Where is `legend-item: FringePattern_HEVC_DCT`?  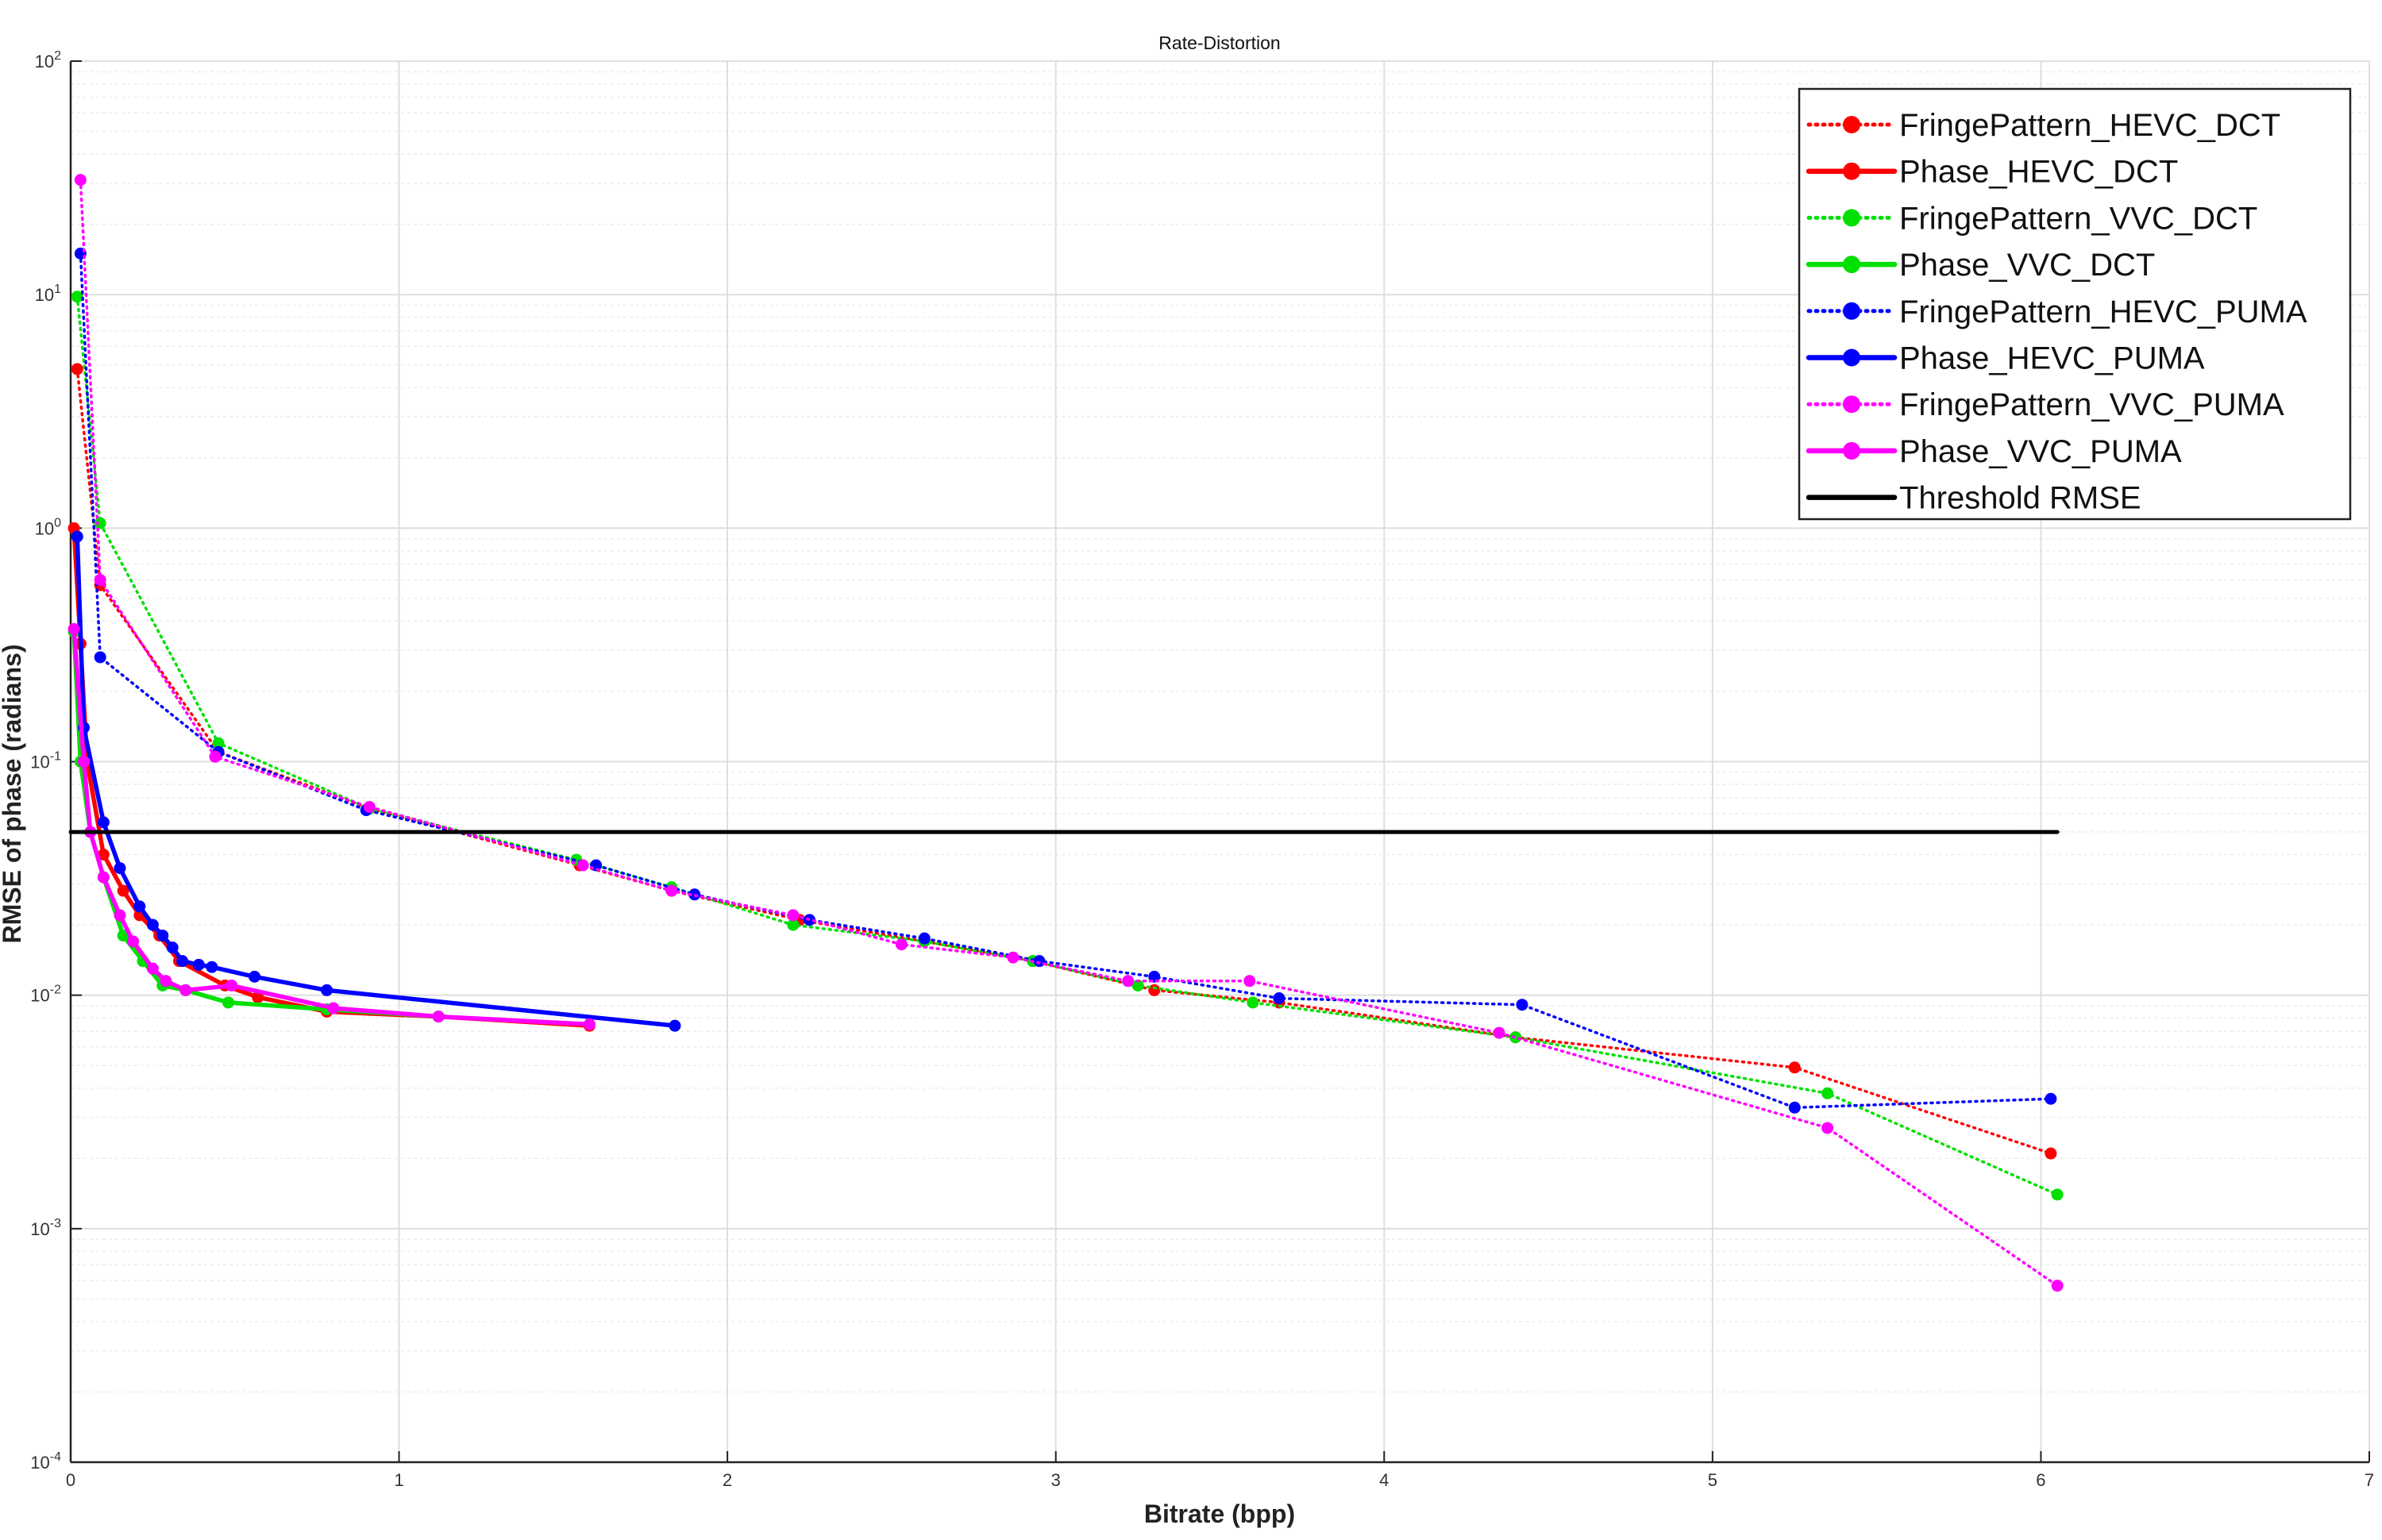 legend-item: FringePattern_HEVC_DCT is located at coordinates (2043, 125).